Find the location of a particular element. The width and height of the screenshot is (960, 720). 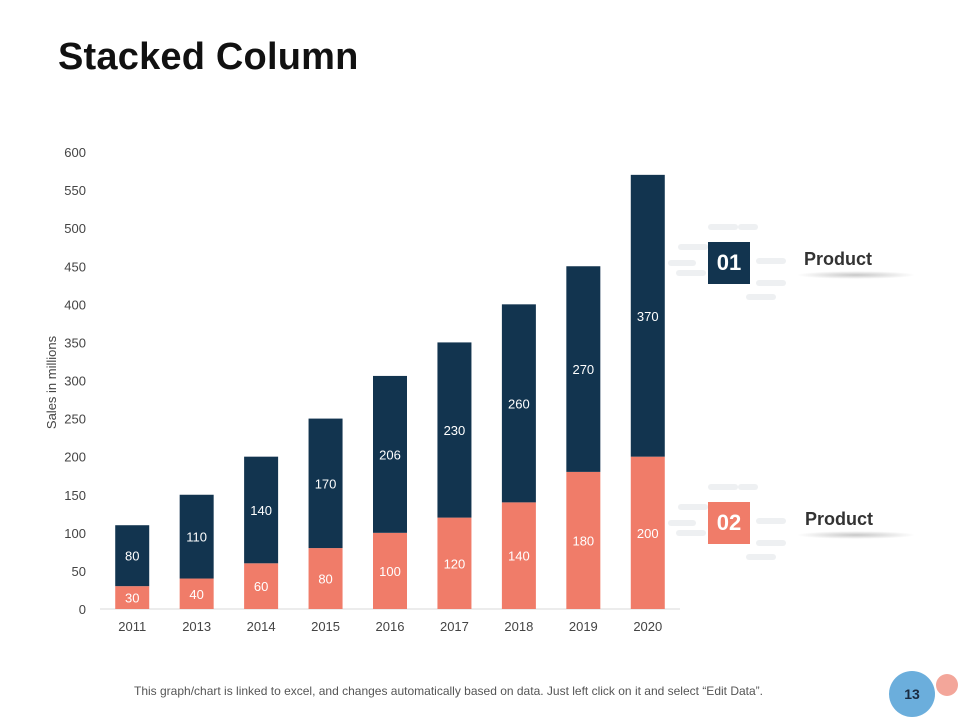

data-label: 370 is located at coordinates (648, 316).